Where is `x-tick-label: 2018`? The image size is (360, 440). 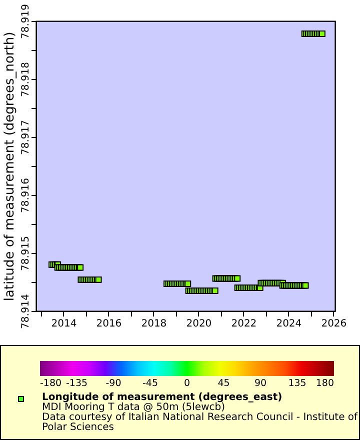 x-tick-label: 2018 is located at coordinates (154, 324).